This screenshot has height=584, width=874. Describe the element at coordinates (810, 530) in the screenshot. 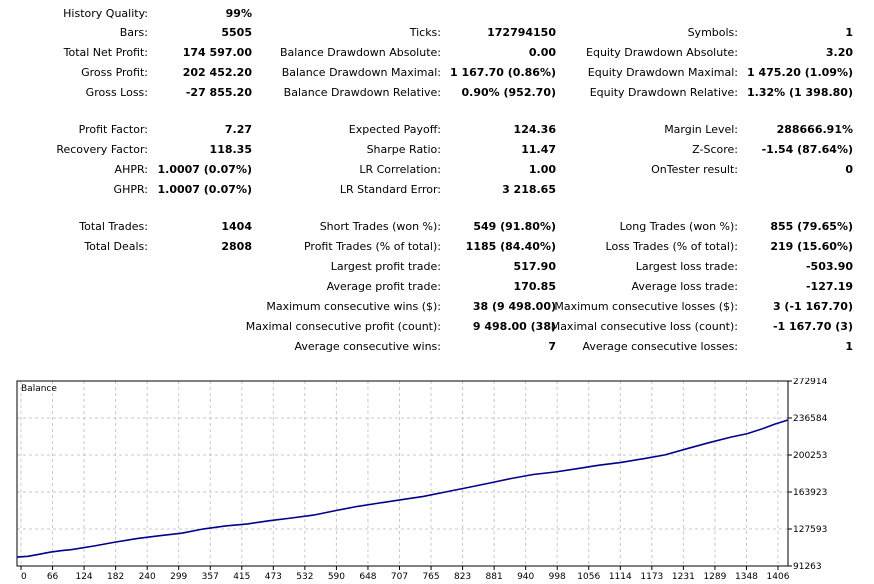

I see `y-tick-label: 127593` at that location.